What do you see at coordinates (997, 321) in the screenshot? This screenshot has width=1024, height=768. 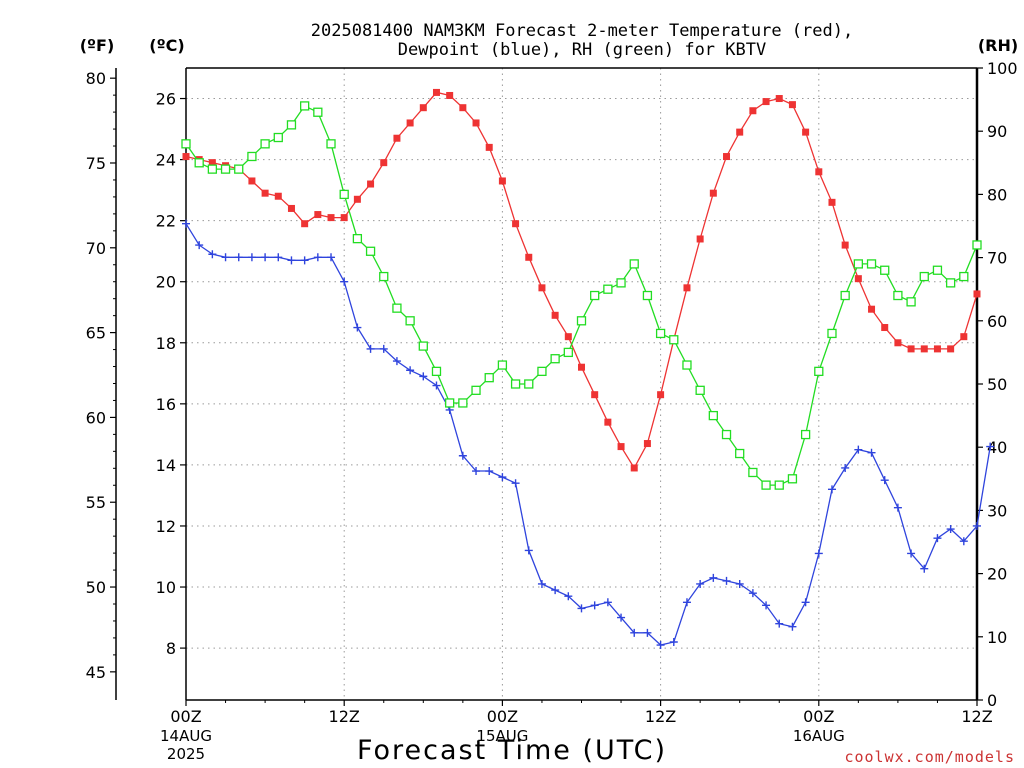 I see `rh-tick-label: 60` at bounding box center [997, 321].